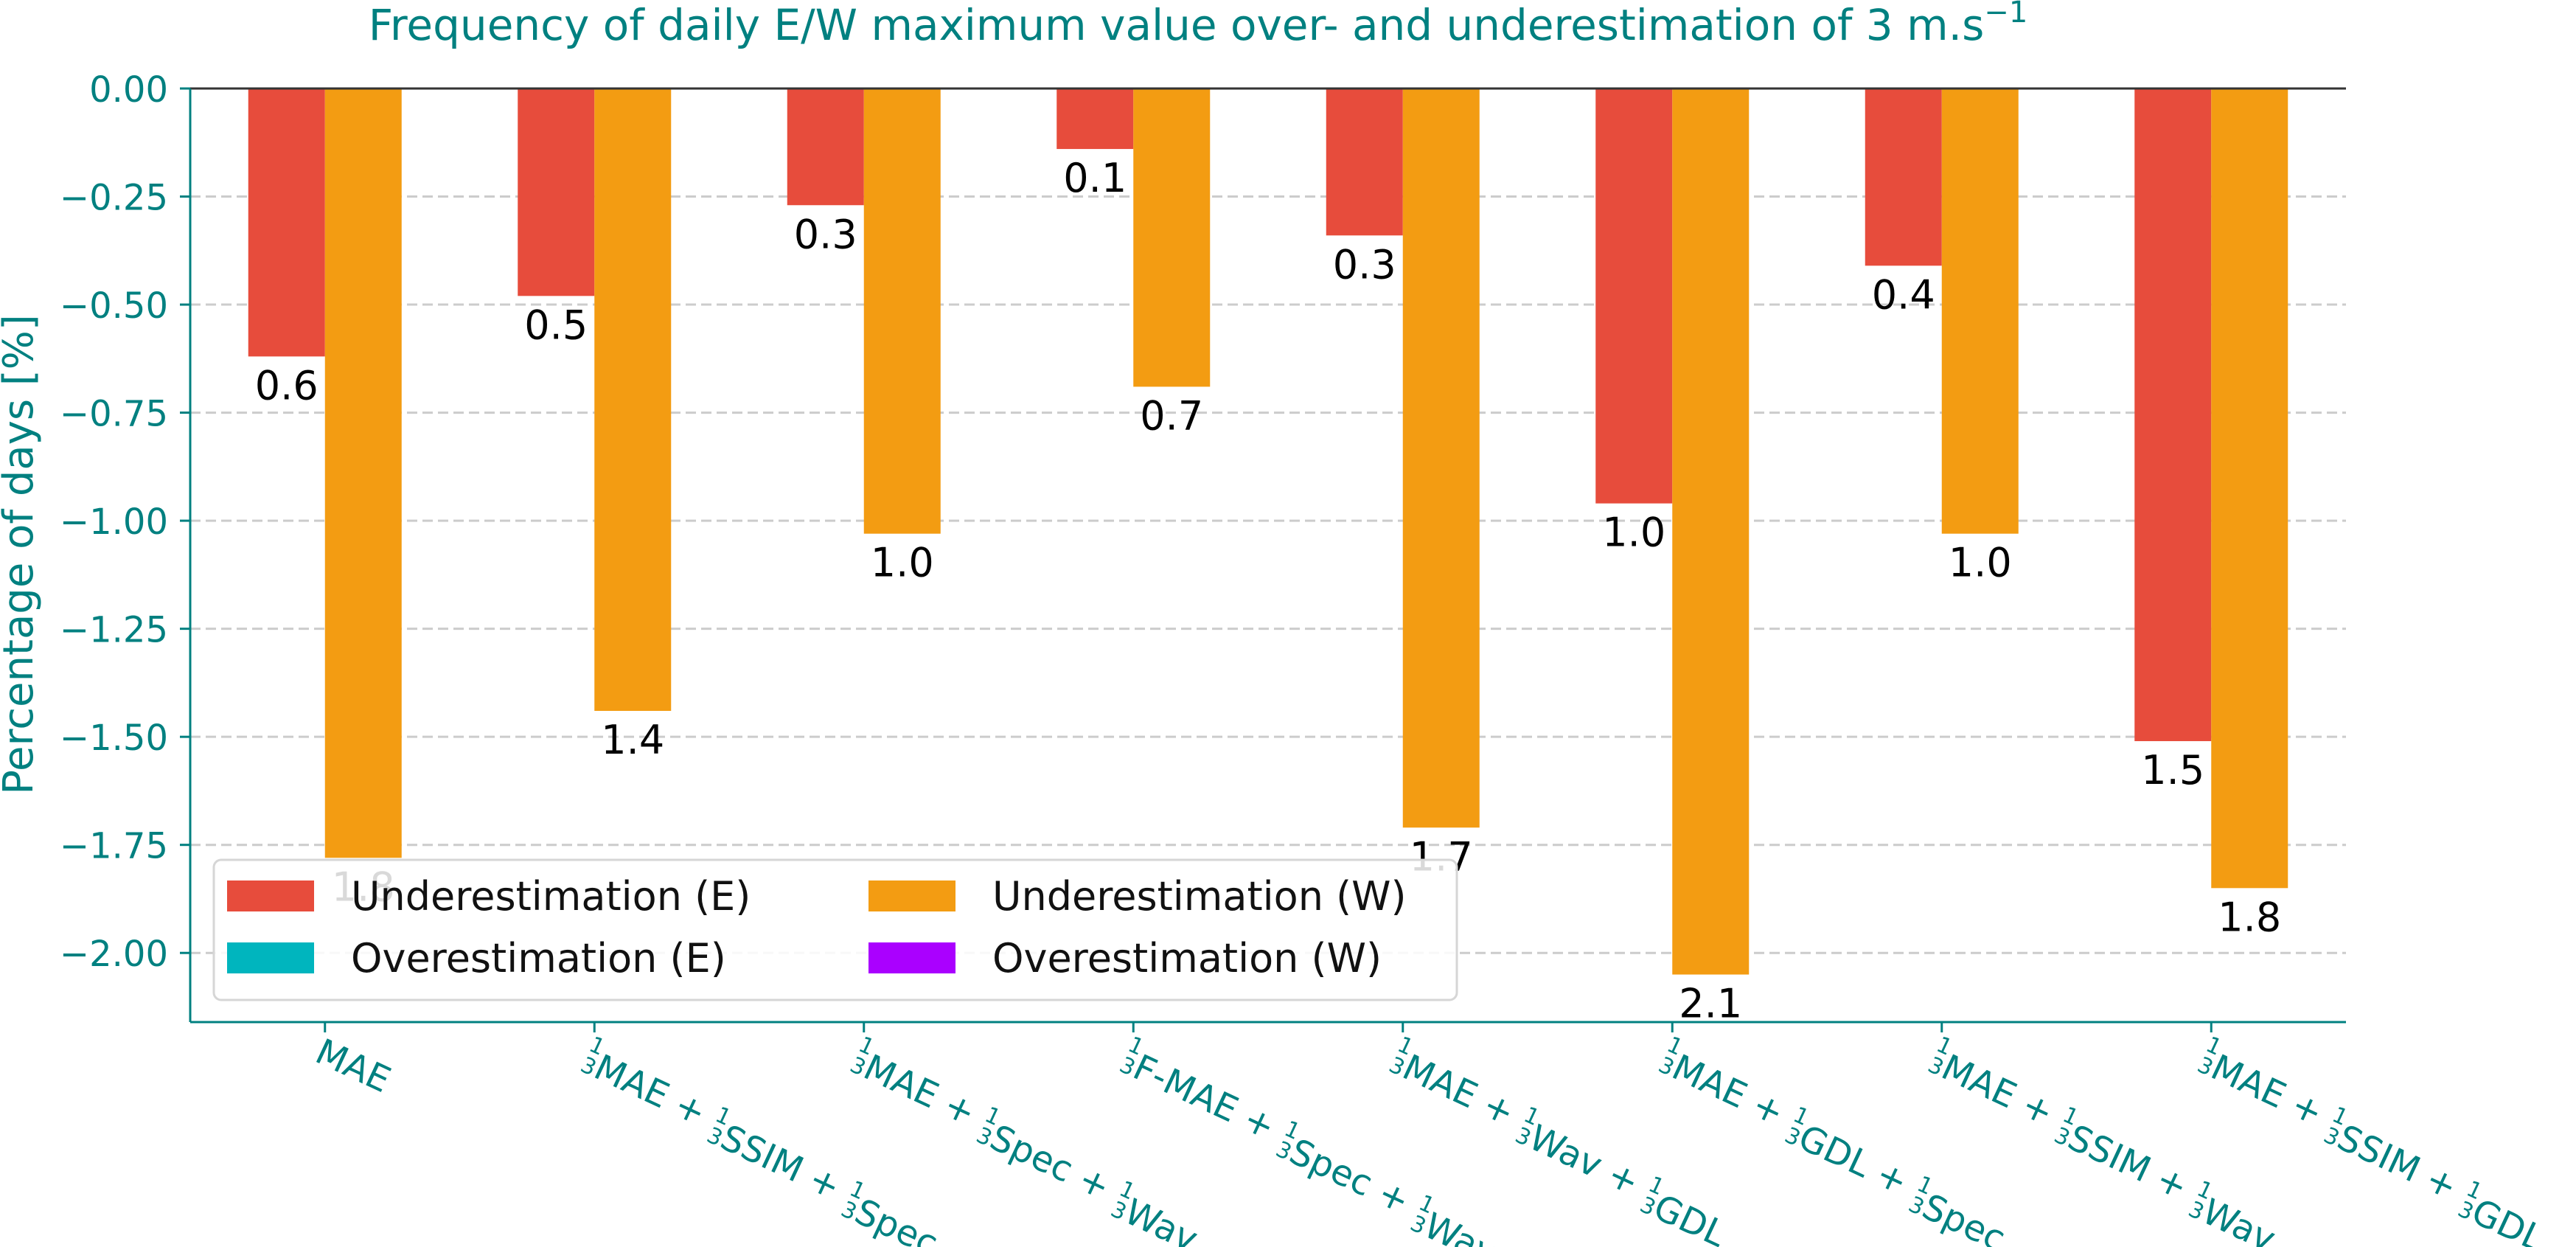 The width and height of the screenshot is (2576, 1247). I want to click on y-tick-label-7: −1.75, so click(114, 846).